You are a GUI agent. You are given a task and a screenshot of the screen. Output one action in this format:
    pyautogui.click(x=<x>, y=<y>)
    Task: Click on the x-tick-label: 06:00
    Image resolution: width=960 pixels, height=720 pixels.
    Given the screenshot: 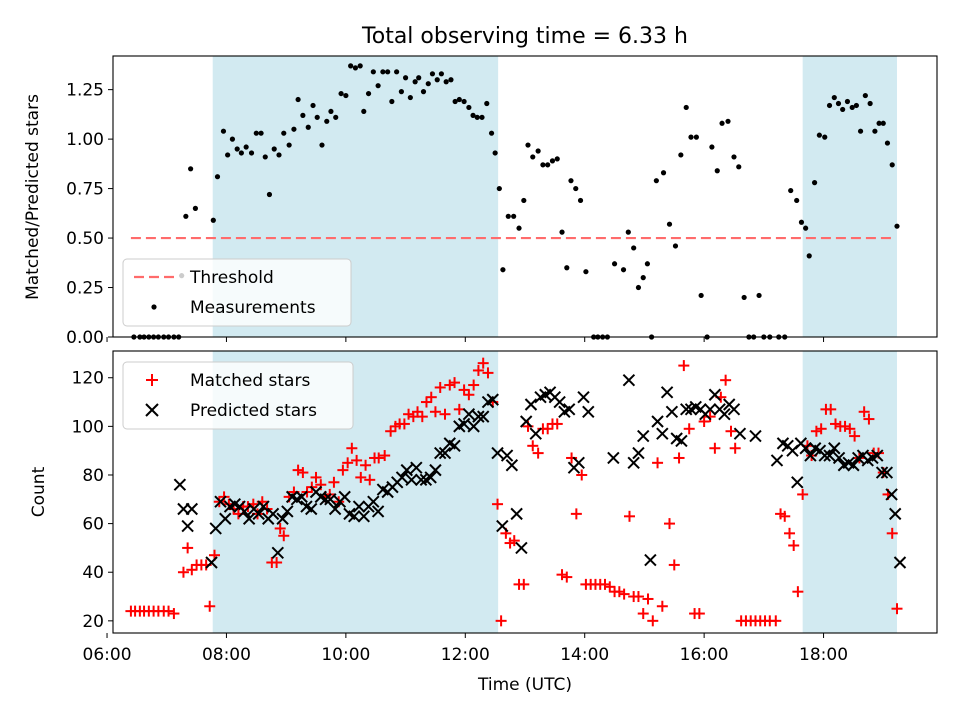 What is the action you would take?
    pyautogui.click(x=107, y=655)
    